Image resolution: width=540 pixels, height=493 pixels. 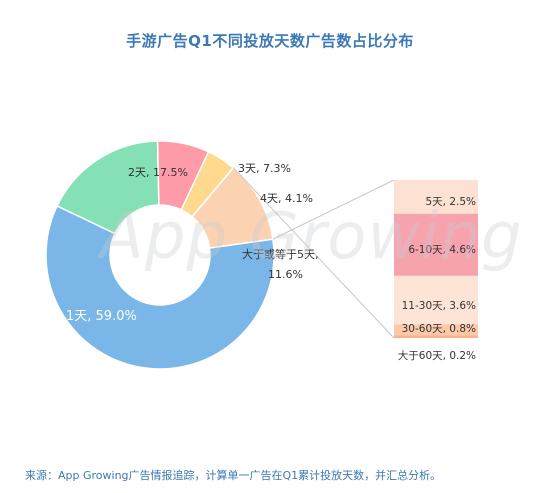 I want to click on breakdown-label: 6-10天, 4.6%, so click(x=442, y=250).